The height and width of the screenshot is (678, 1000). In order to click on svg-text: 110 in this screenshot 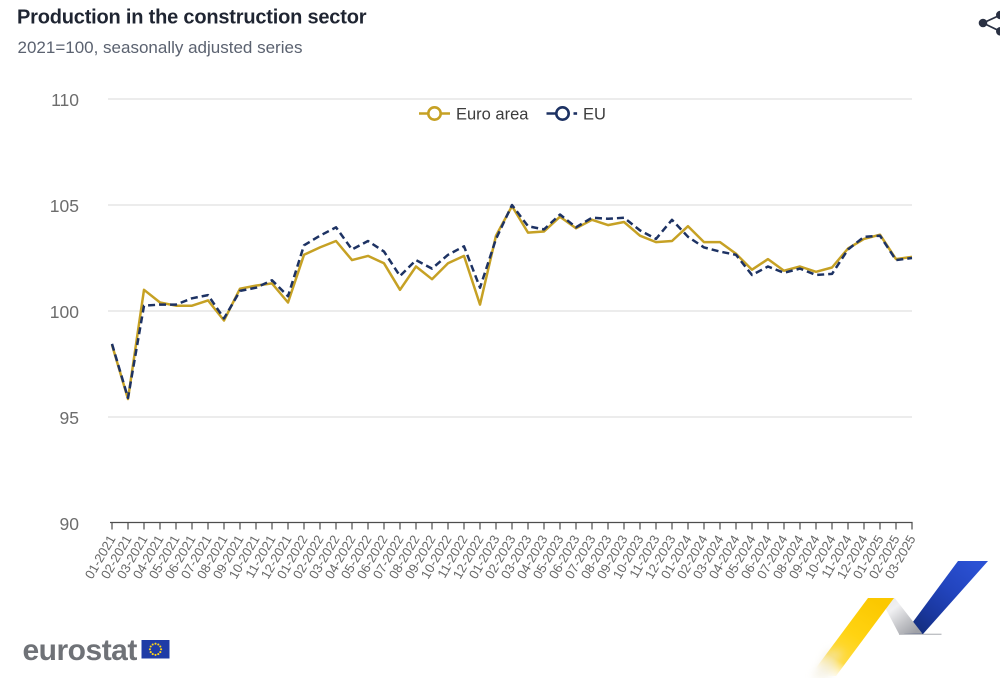, I will do `click(65, 100)`.